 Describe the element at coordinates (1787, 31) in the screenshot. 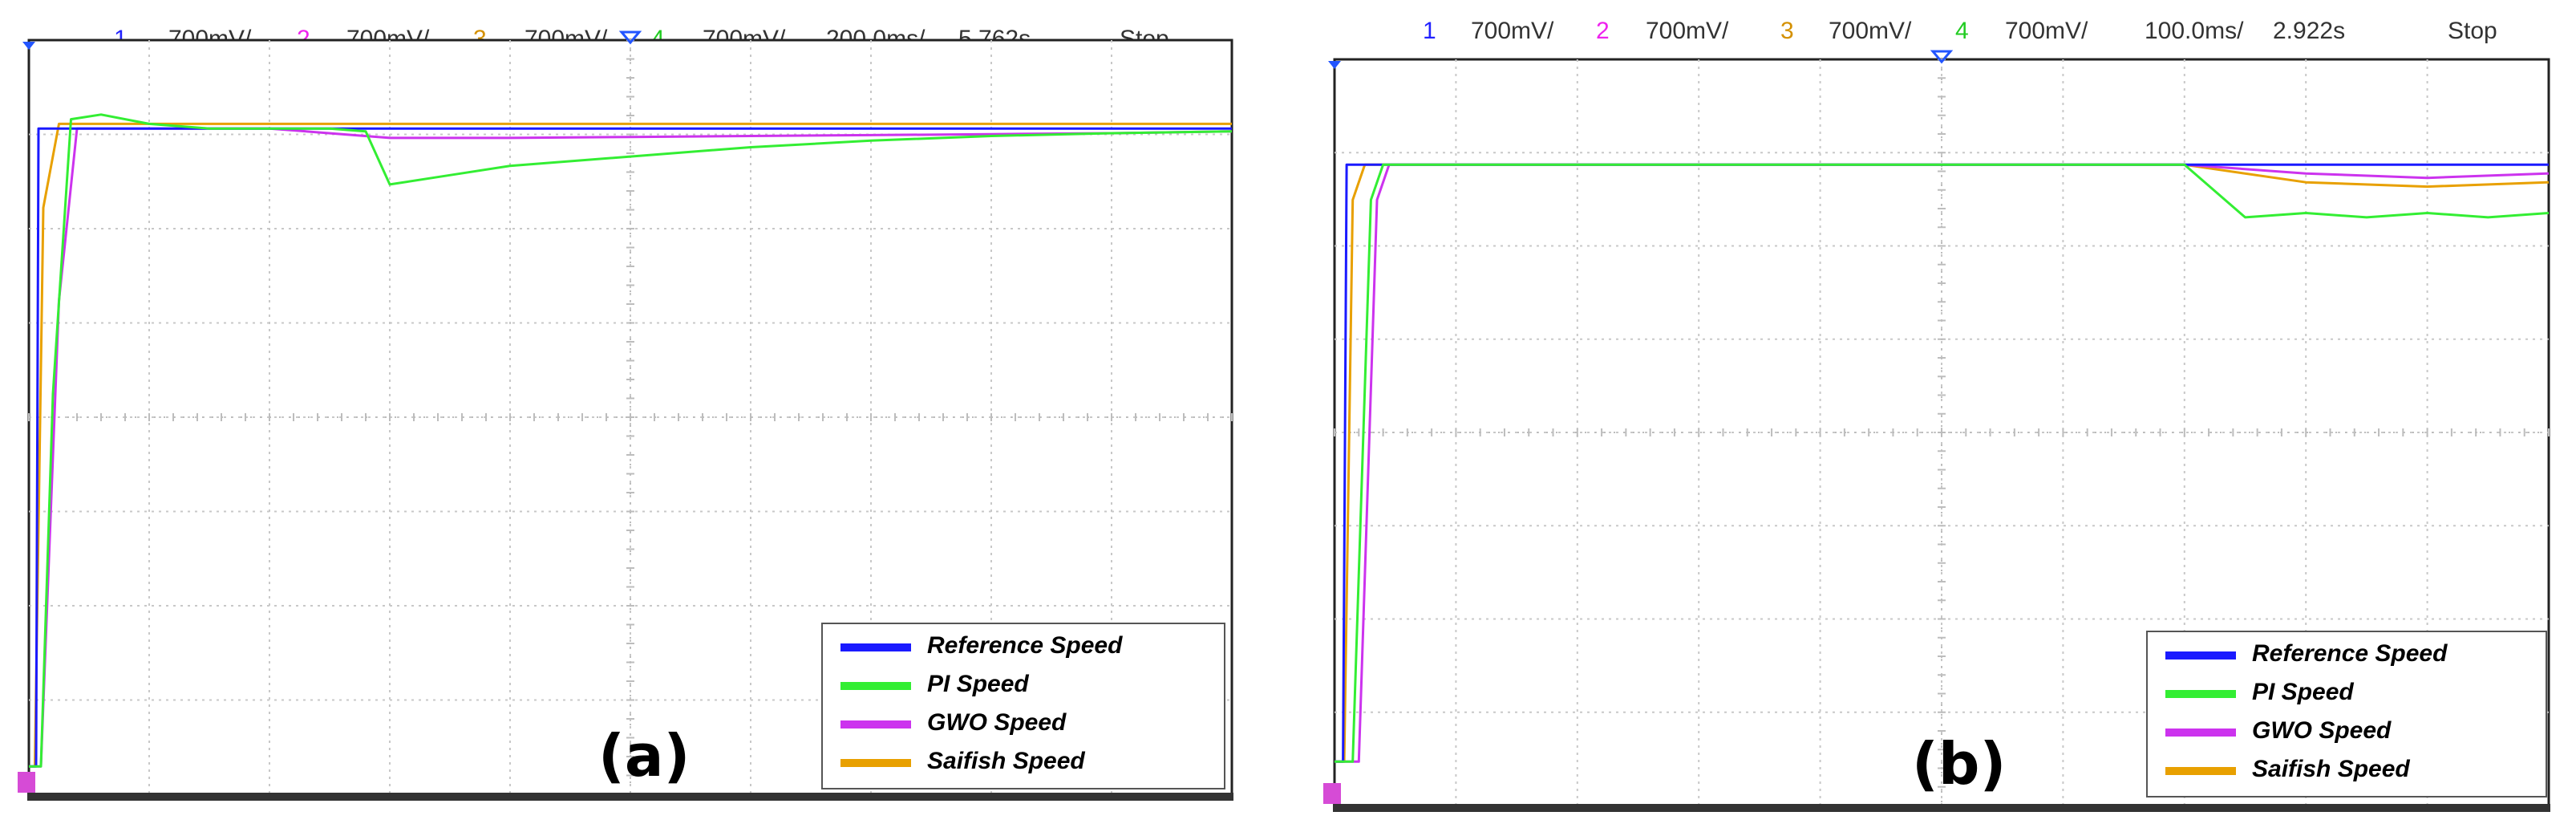

I see `ch3-number: 3` at that location.